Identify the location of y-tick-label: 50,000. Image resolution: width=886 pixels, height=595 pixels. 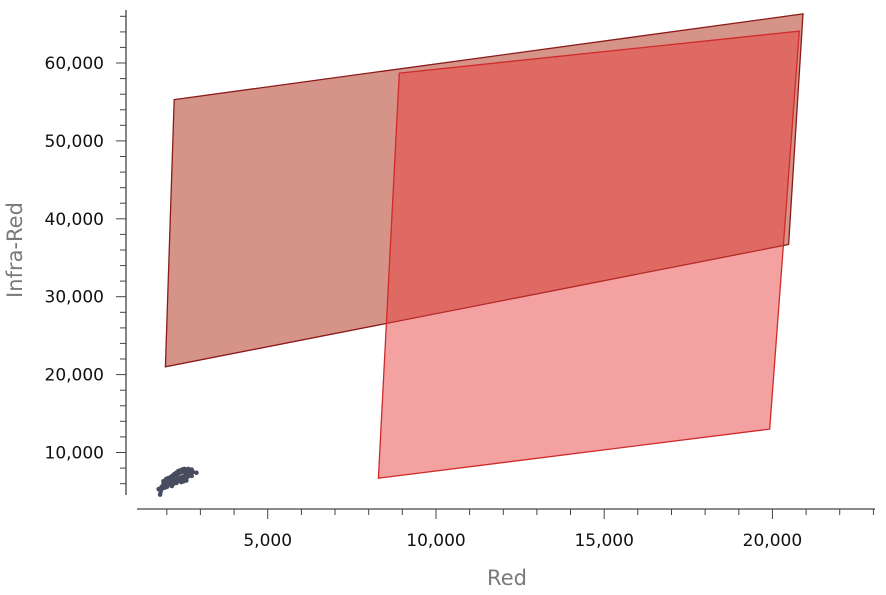
(74, 142).